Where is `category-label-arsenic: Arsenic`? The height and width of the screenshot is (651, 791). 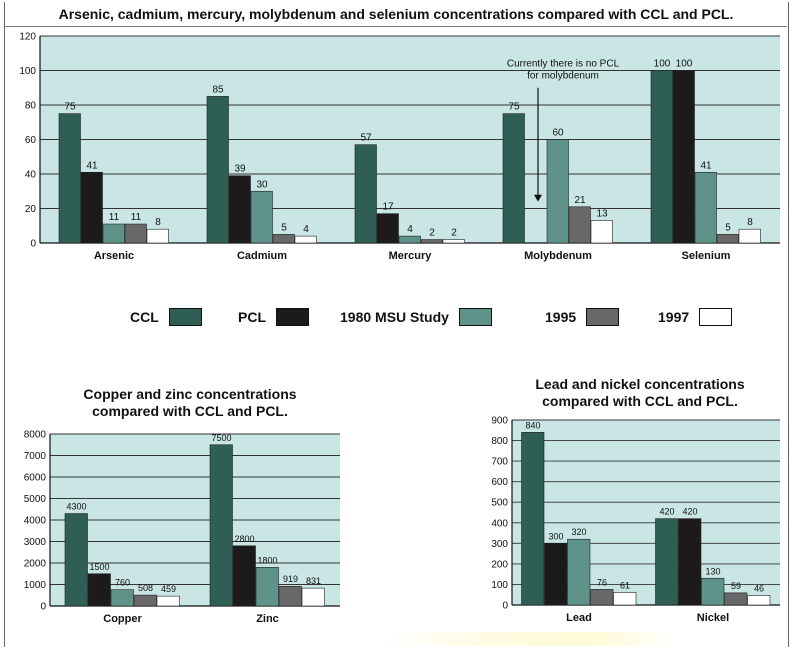
category-label-arsenic: Arsenic is located at coordinates (114, 256).